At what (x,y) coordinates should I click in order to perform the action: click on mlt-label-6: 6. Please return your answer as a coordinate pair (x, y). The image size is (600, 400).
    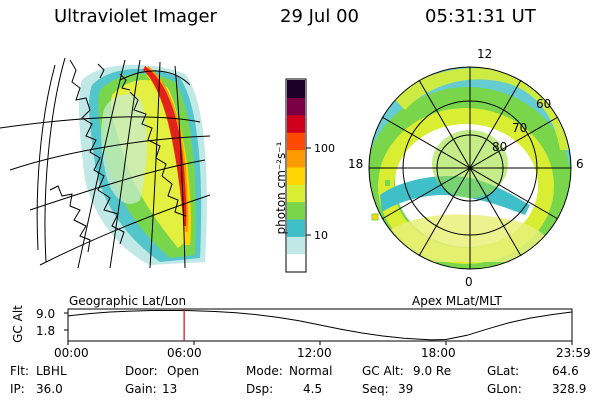
    Looking at the image, I should click on (580, 164).